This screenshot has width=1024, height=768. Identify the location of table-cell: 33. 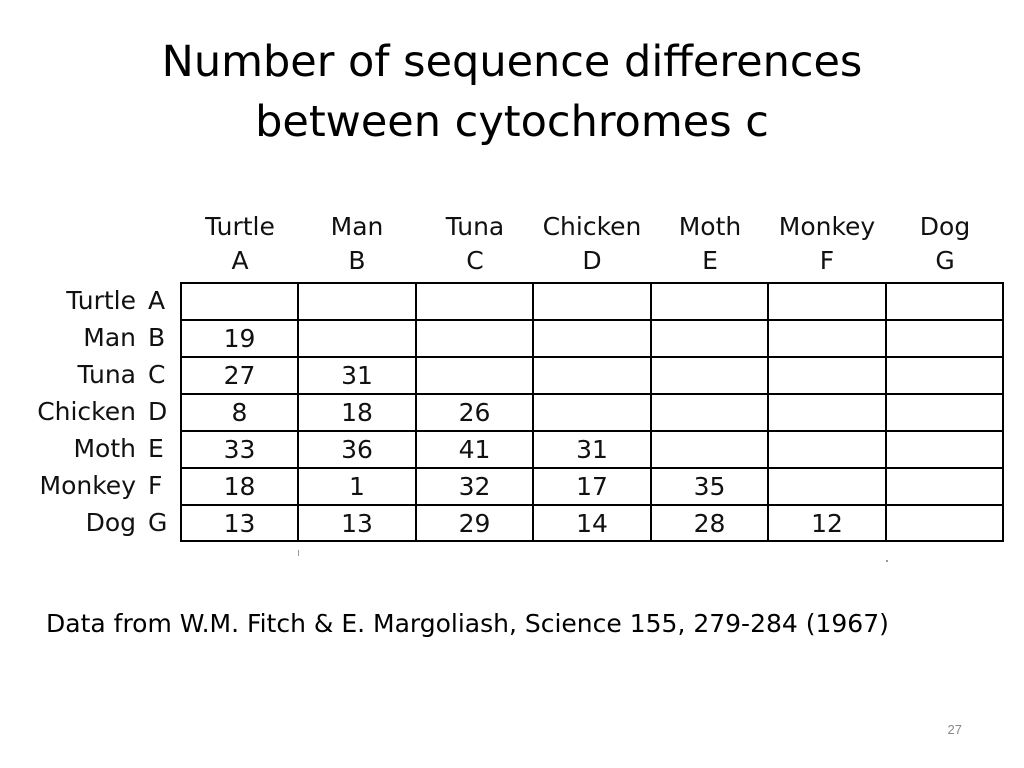
(240, 450).